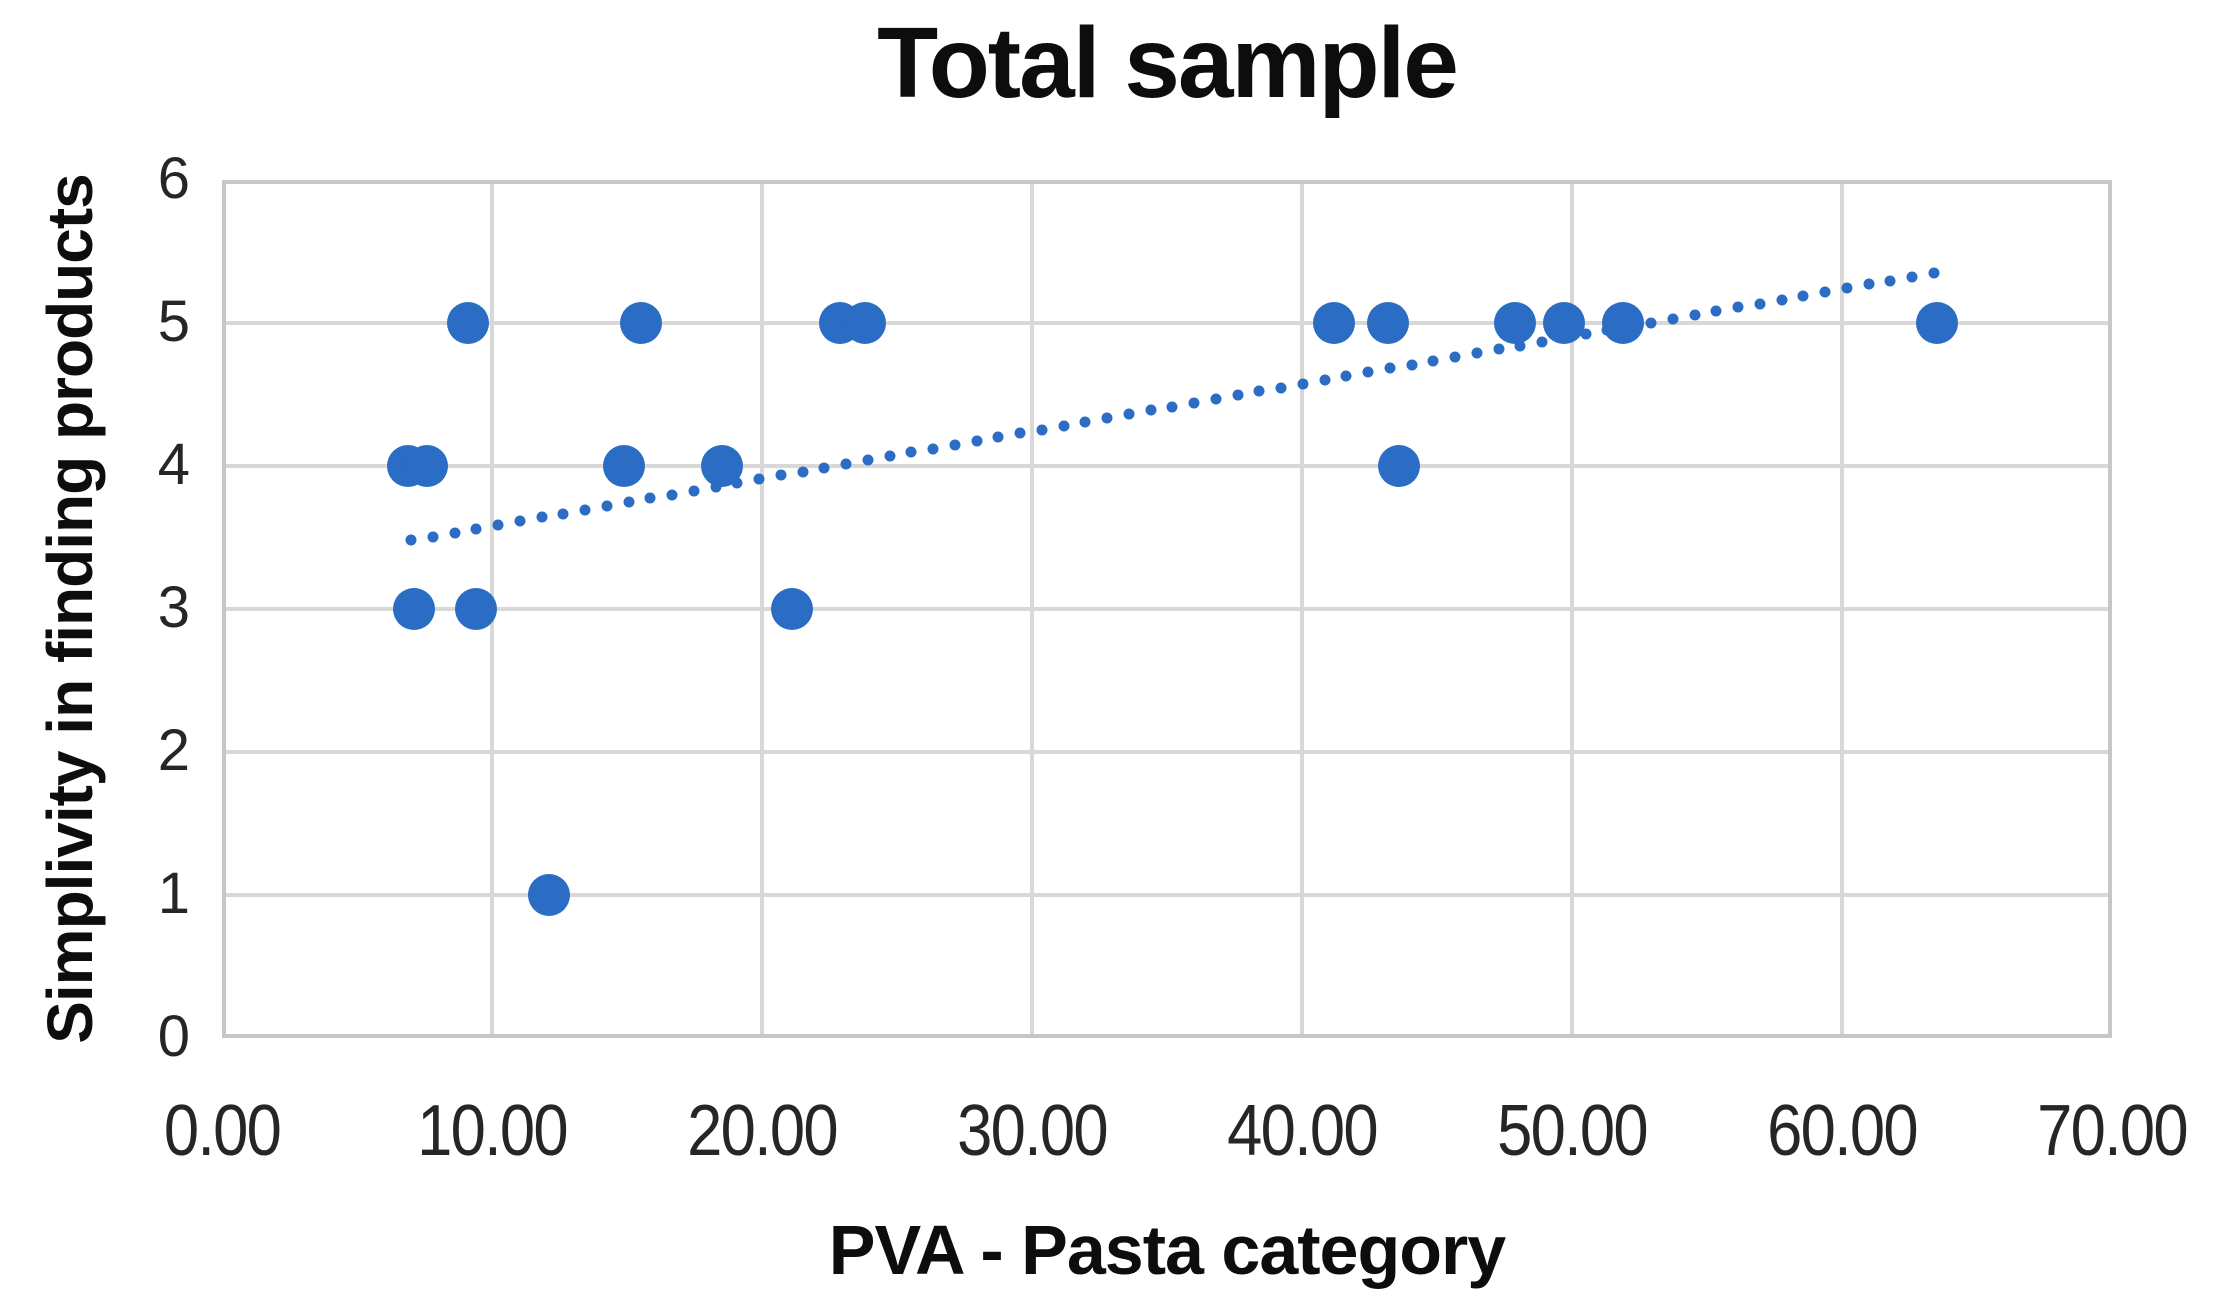 The width and height of the screenshot is (2237, 1302). I want to click on x-tick-label: 10.00, so click(493, 1131).